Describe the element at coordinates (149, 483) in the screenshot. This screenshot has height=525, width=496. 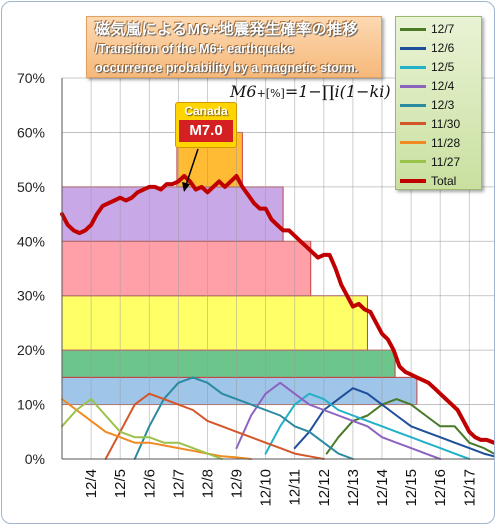
I see `x-tick-label: 12/6` at that location.